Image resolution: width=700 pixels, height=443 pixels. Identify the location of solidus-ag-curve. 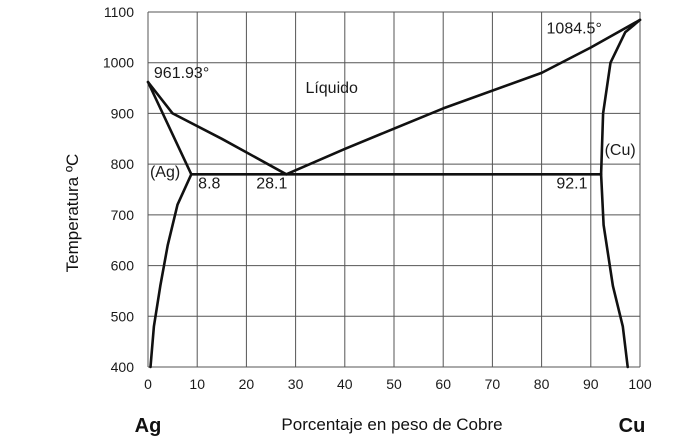
(169, 128).